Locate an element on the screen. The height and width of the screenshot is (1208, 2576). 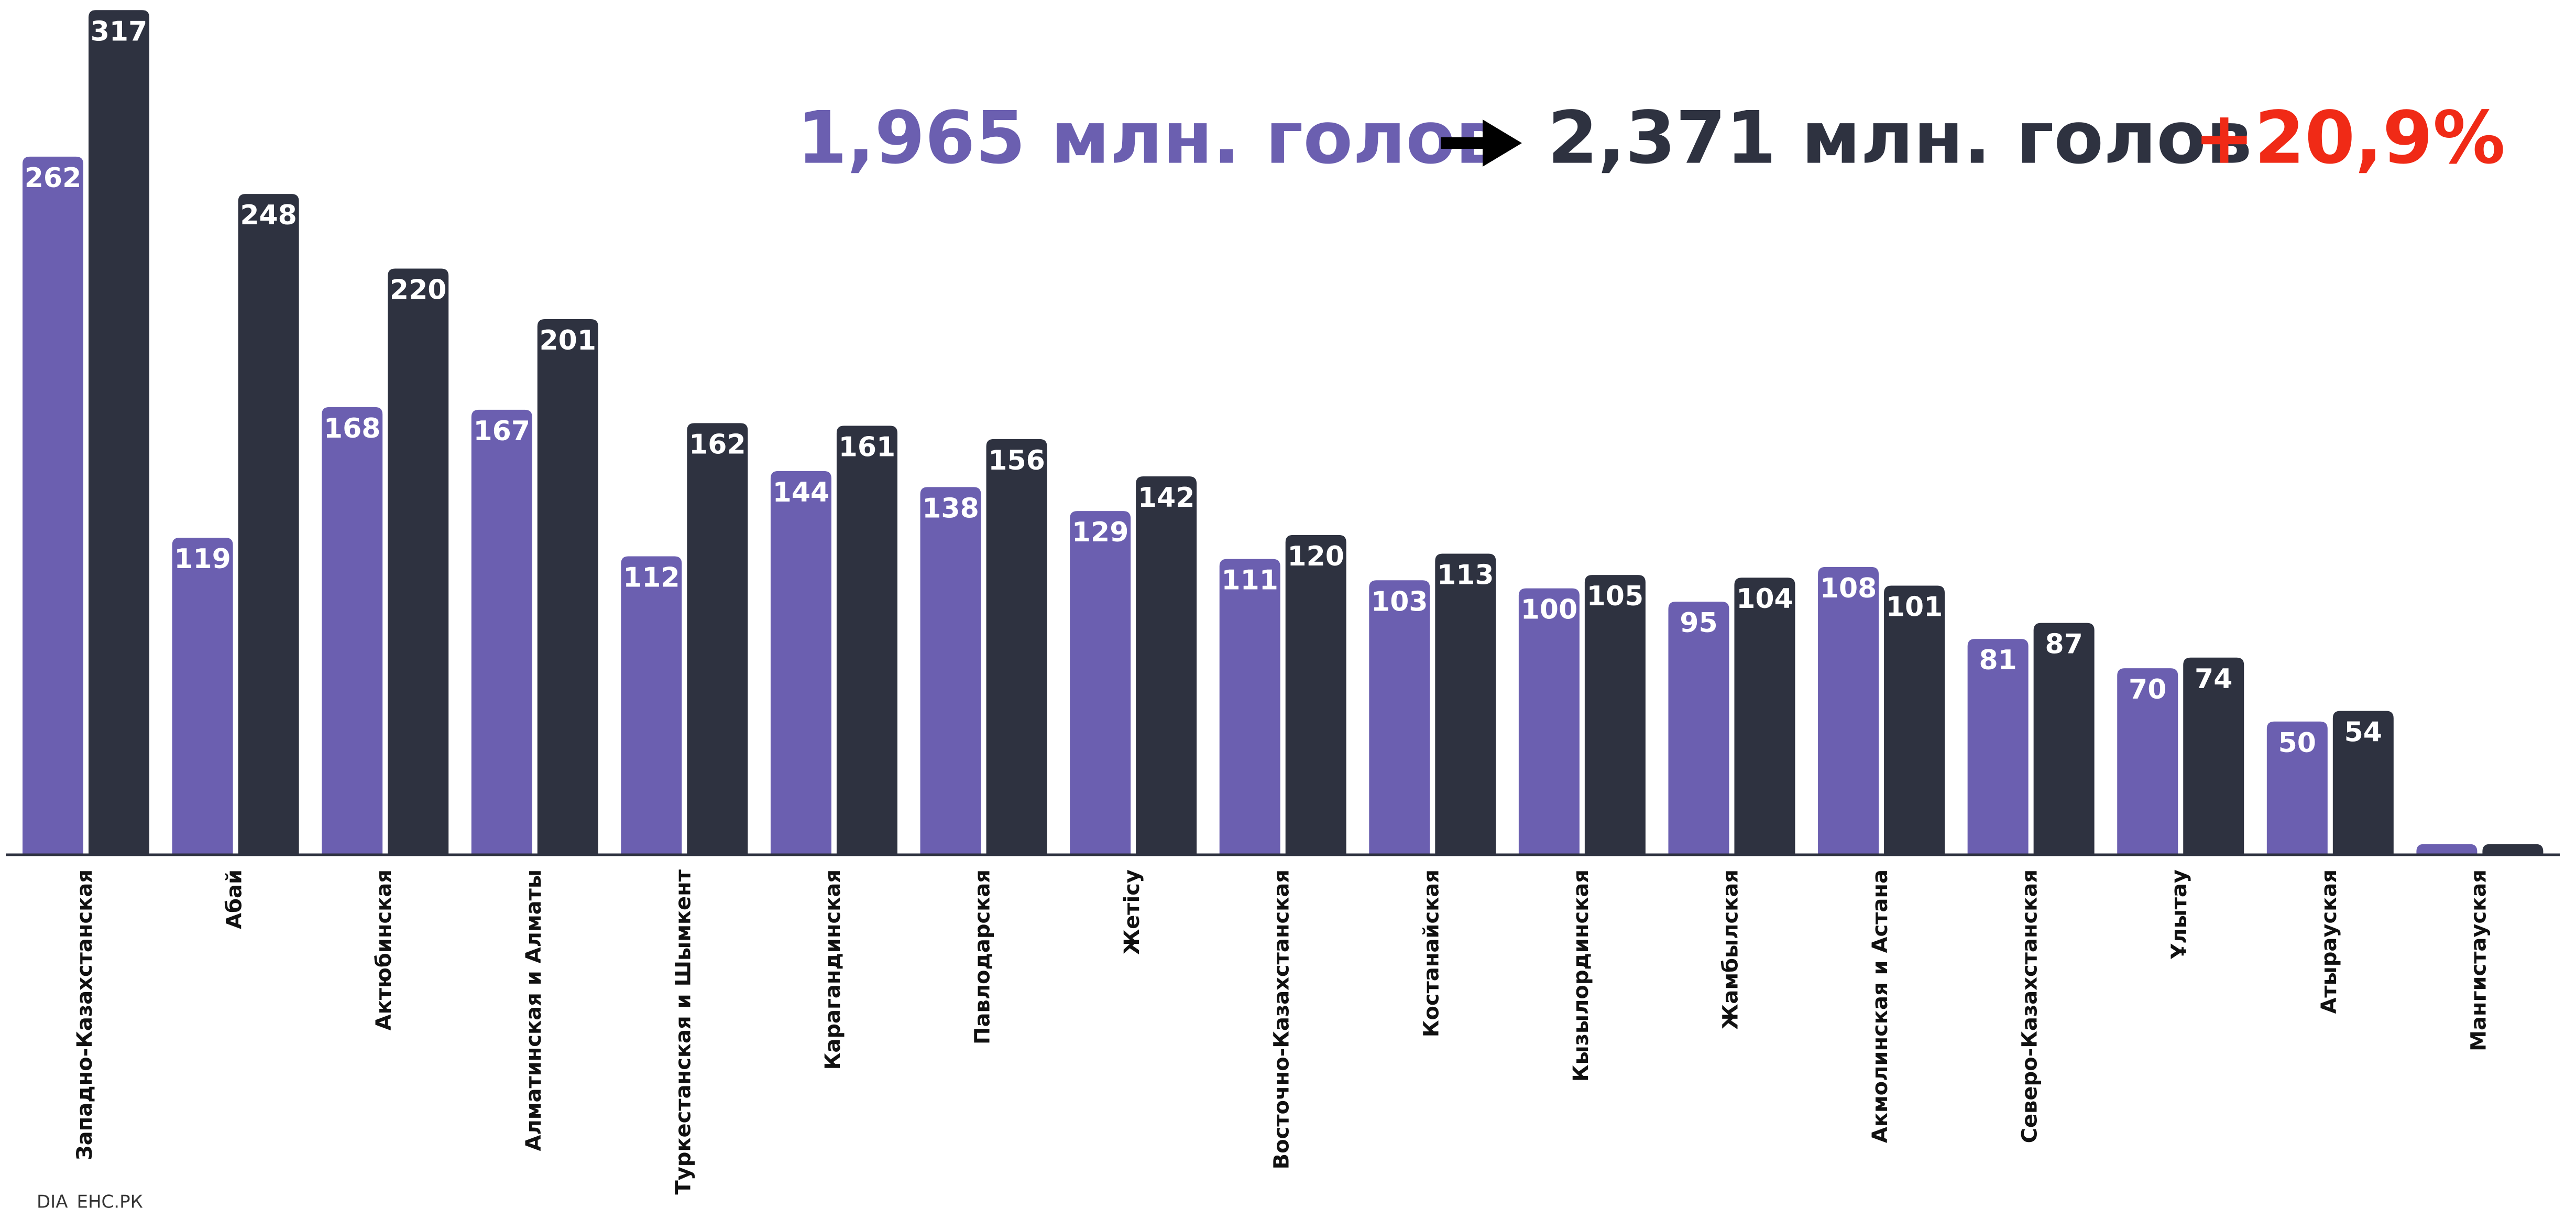
value-label: 101 is located at coordinates (1914, 607).